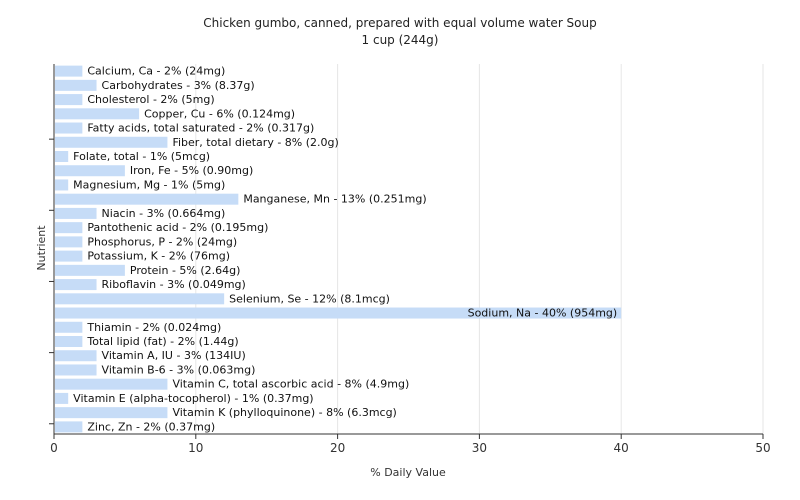 Image resolution: width=800 pixels, height=500 pixels. Describe the element at coordinates (255, 142) in the screenshot. I see `bar-label: Fiber, total dietary - 8% (2.0g)` at that location.